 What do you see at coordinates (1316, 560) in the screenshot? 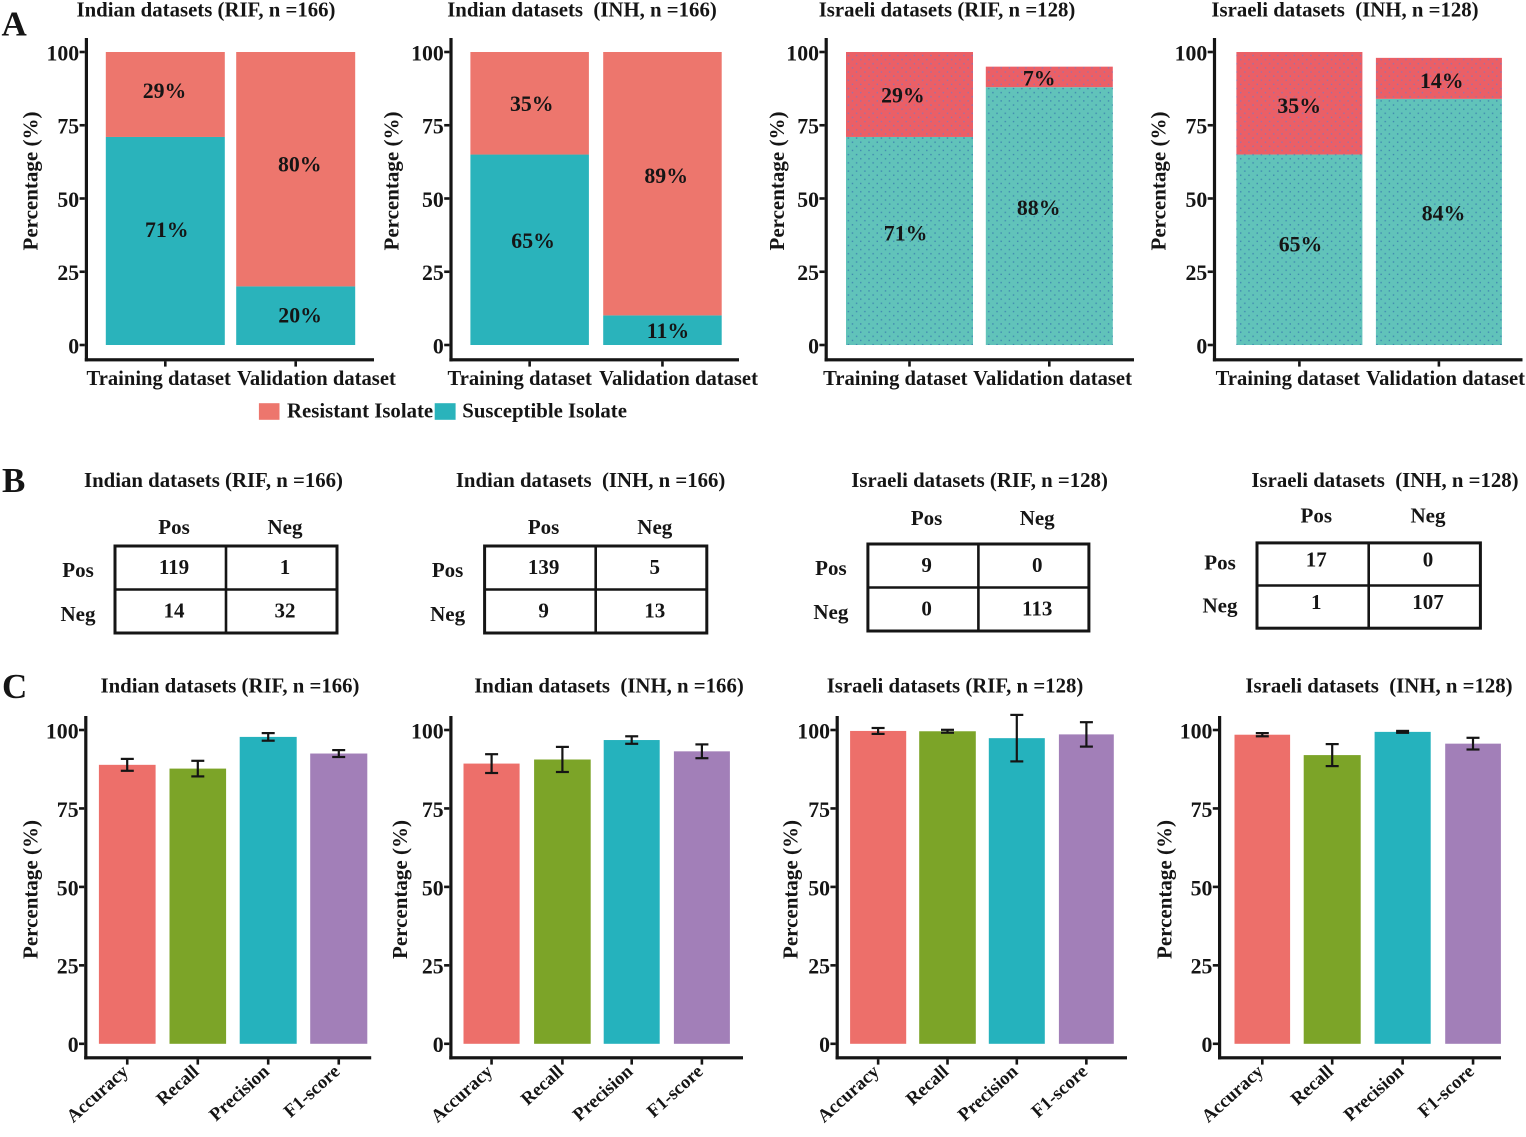
I see `svg-text: 17` at bounding box center [1316, 560].